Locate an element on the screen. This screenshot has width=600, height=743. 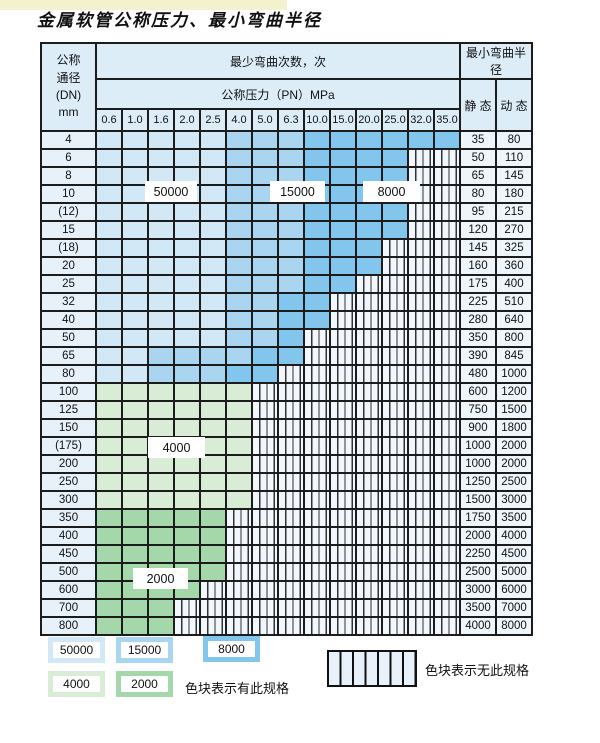
legend-swatch-2000: 2000 is located at coordinates (144, 684).